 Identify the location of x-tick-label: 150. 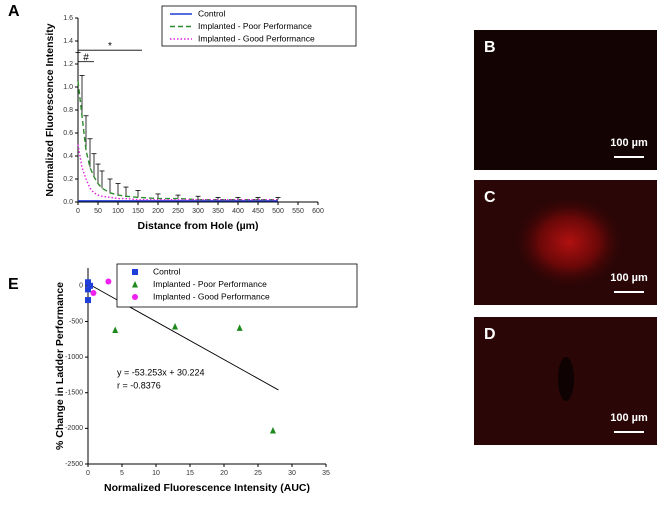
(138, 211).